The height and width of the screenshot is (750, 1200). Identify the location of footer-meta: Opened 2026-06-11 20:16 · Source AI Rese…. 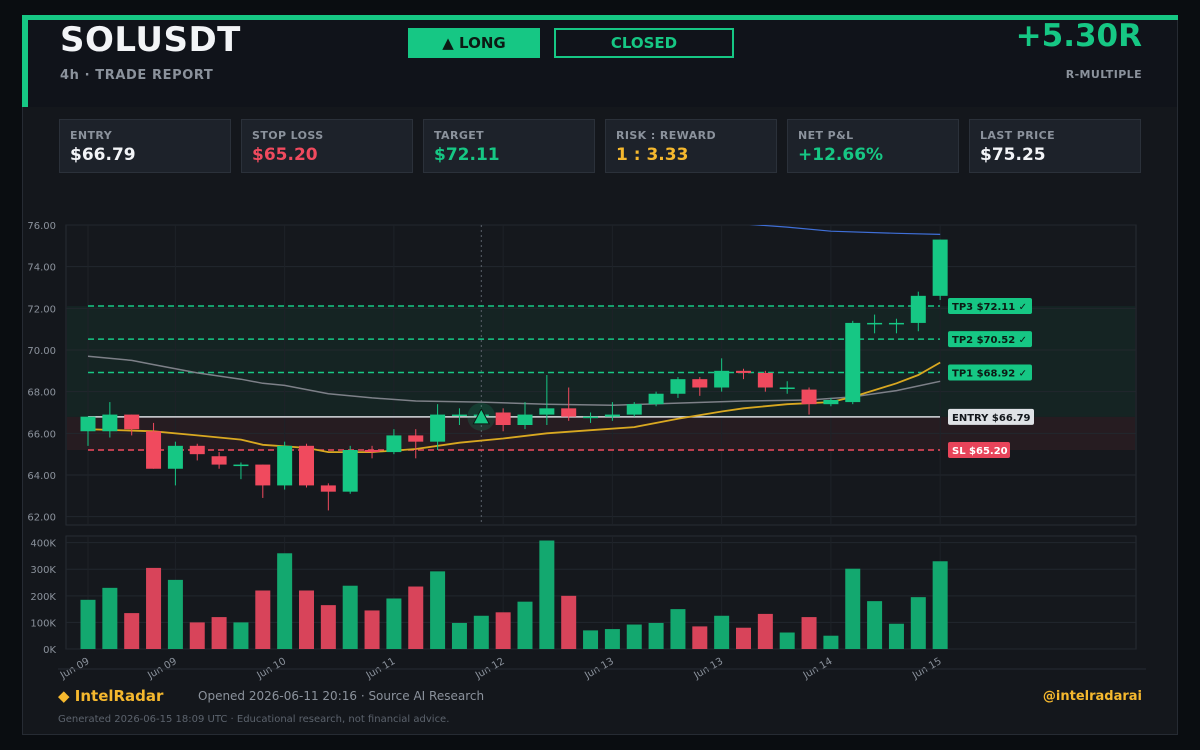
(341, 696).